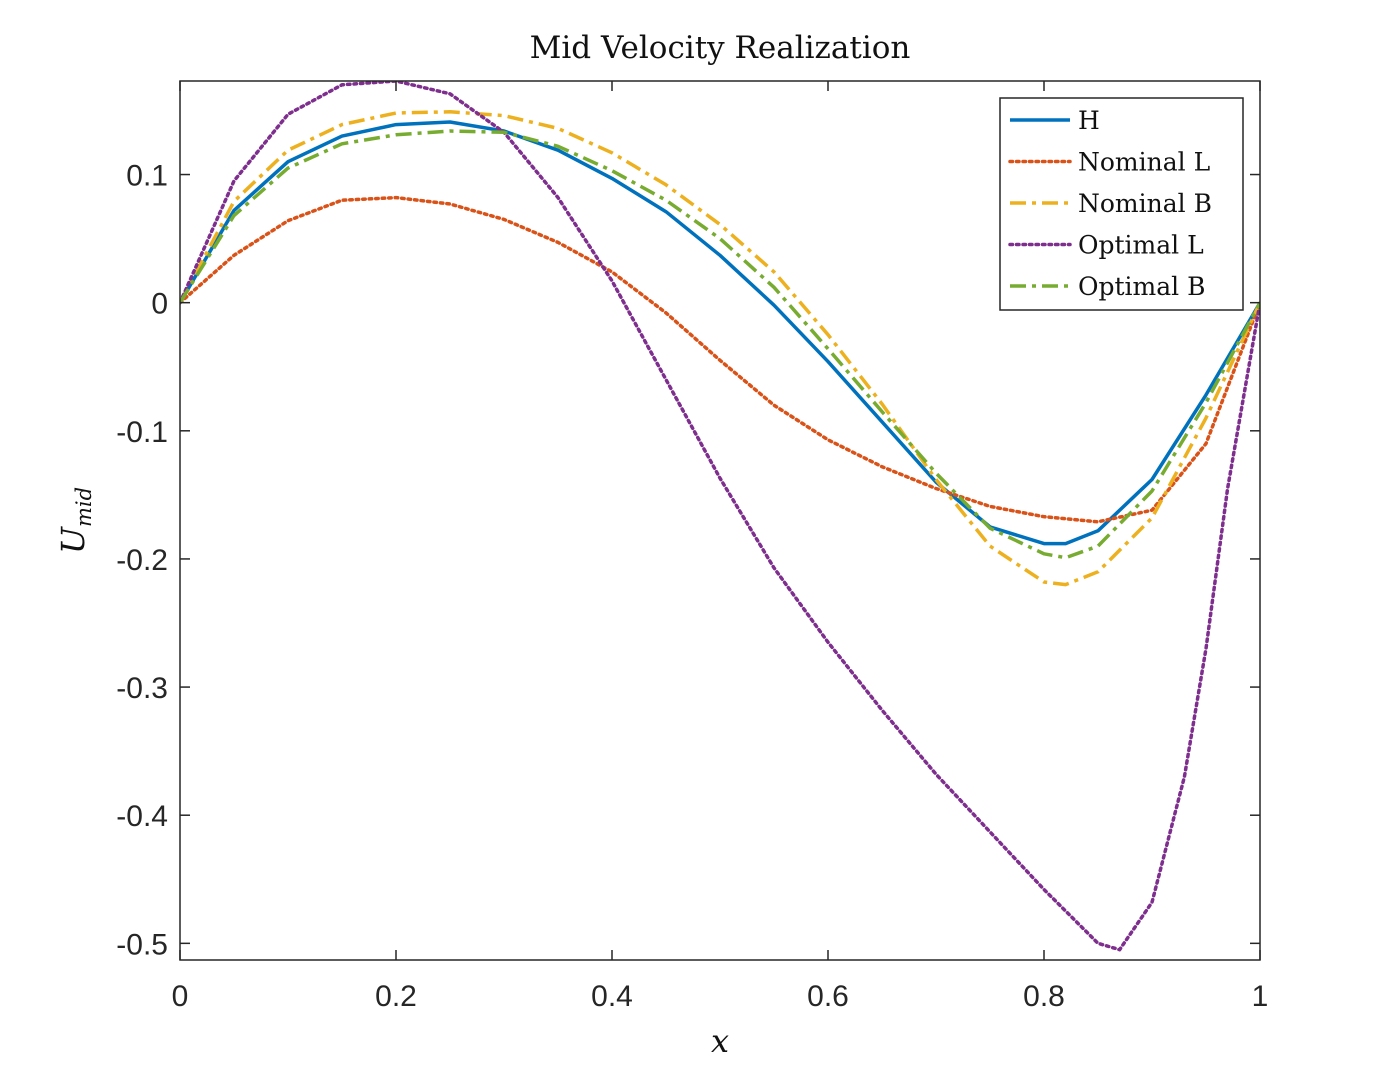 The image size is (1392, 1079). I want to click on y-tick-label: 0, so click(159, 304).